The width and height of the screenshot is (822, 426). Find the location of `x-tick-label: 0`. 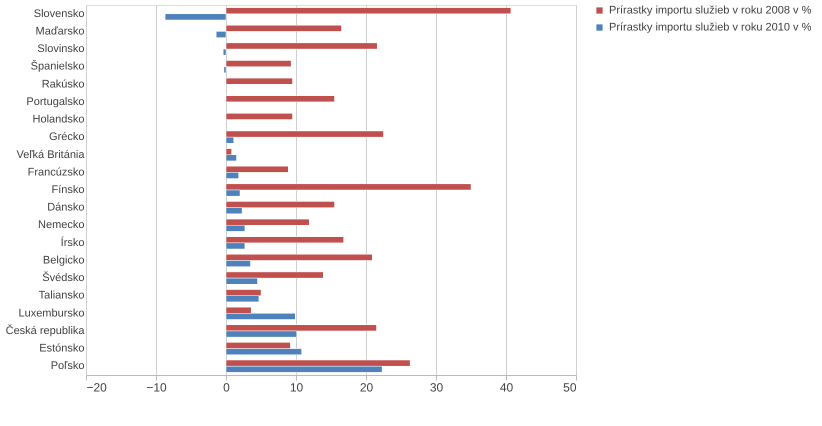

x-tick-label: 0 is located at coordinates (226, 387).